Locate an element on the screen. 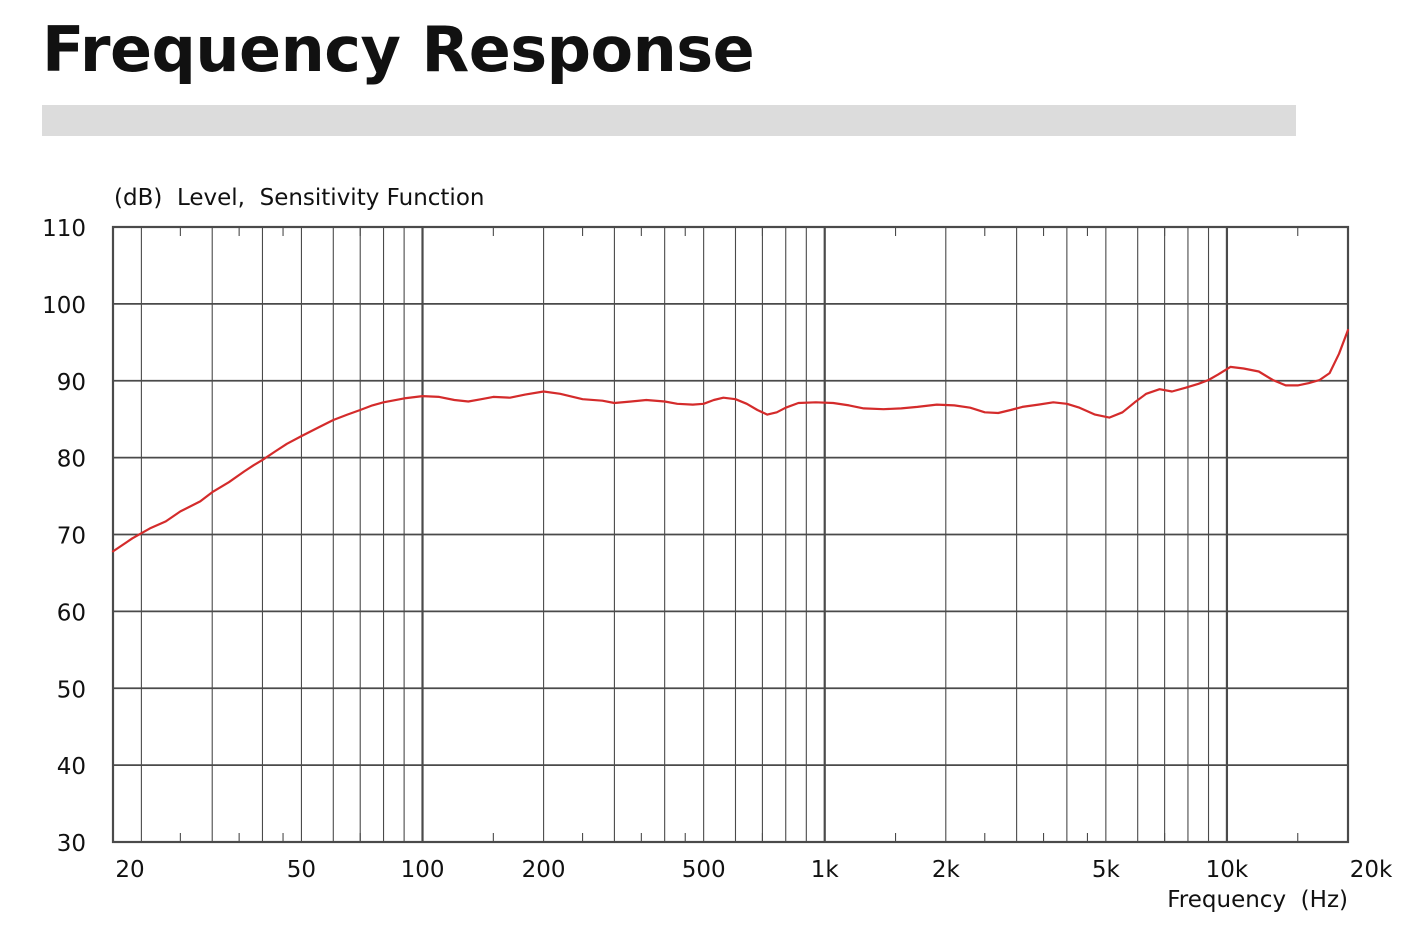  x-tick-label: 50 is located at coordinates (301, 870).